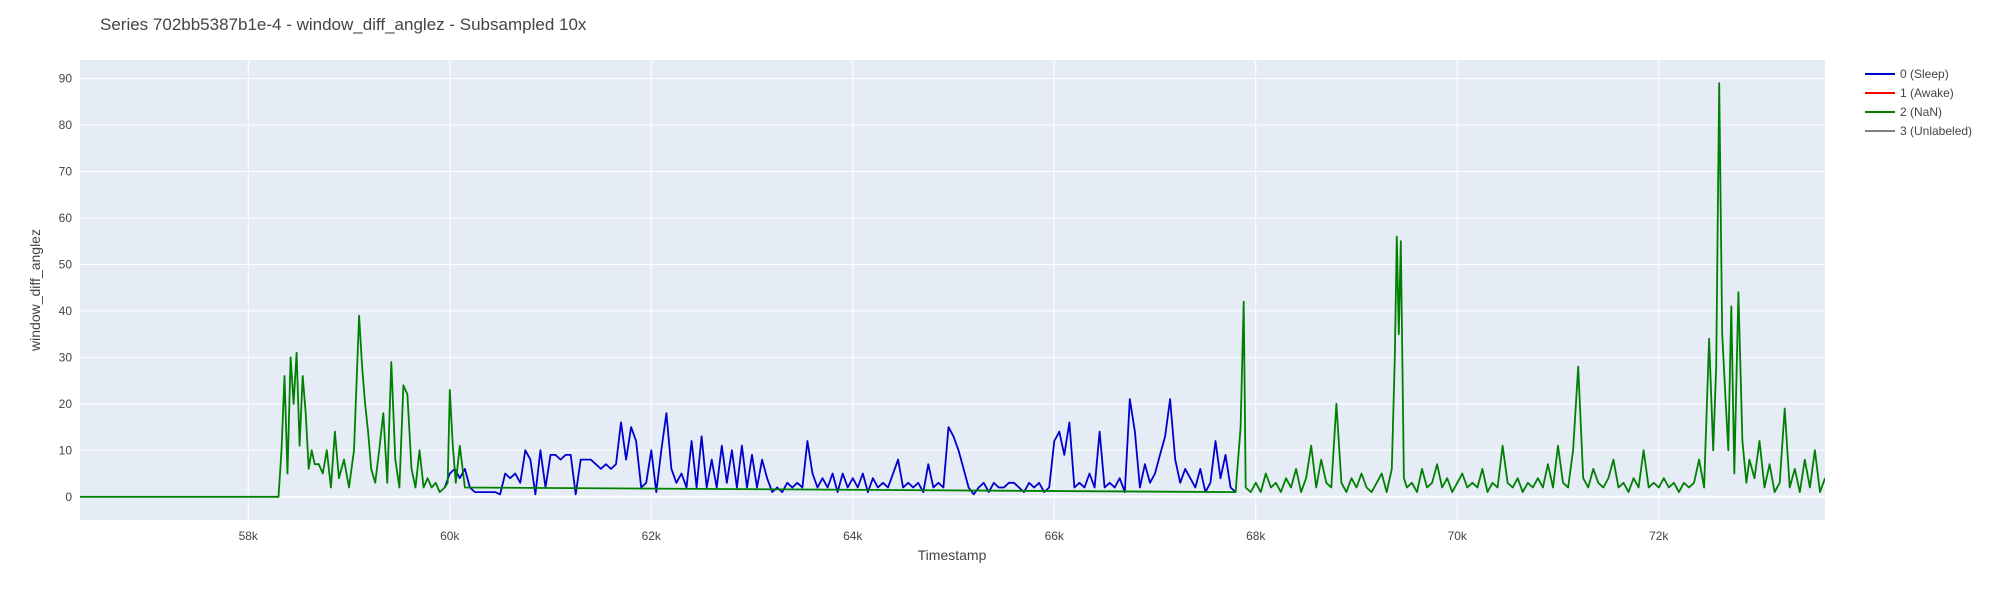  I want to click on y-tick-label: 0, so click(68, 497).